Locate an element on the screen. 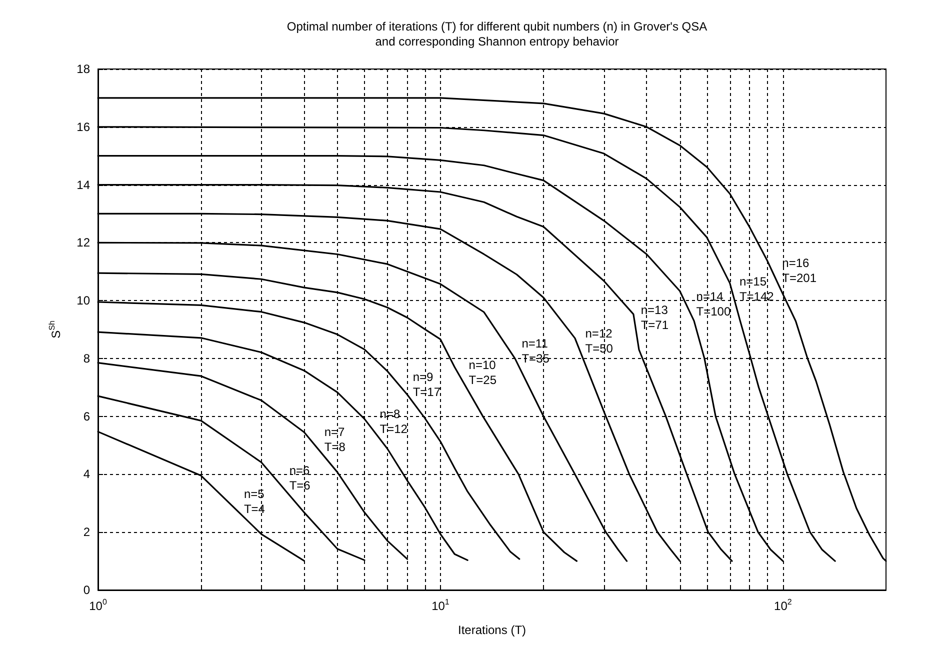 The height and width of the screenshot is (654, 925). chart-title: Optimal number of iterations (T) for different qubit numbers (n) in Grover's QSA and corresponding Shannon entropy behavior is located at coordinates (497, 34).